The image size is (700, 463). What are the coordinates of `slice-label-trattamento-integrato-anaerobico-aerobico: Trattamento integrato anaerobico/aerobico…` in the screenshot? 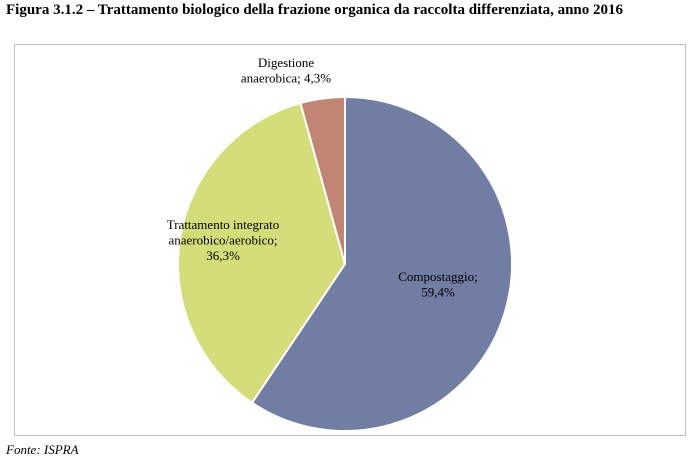 It's located at (223, 240).